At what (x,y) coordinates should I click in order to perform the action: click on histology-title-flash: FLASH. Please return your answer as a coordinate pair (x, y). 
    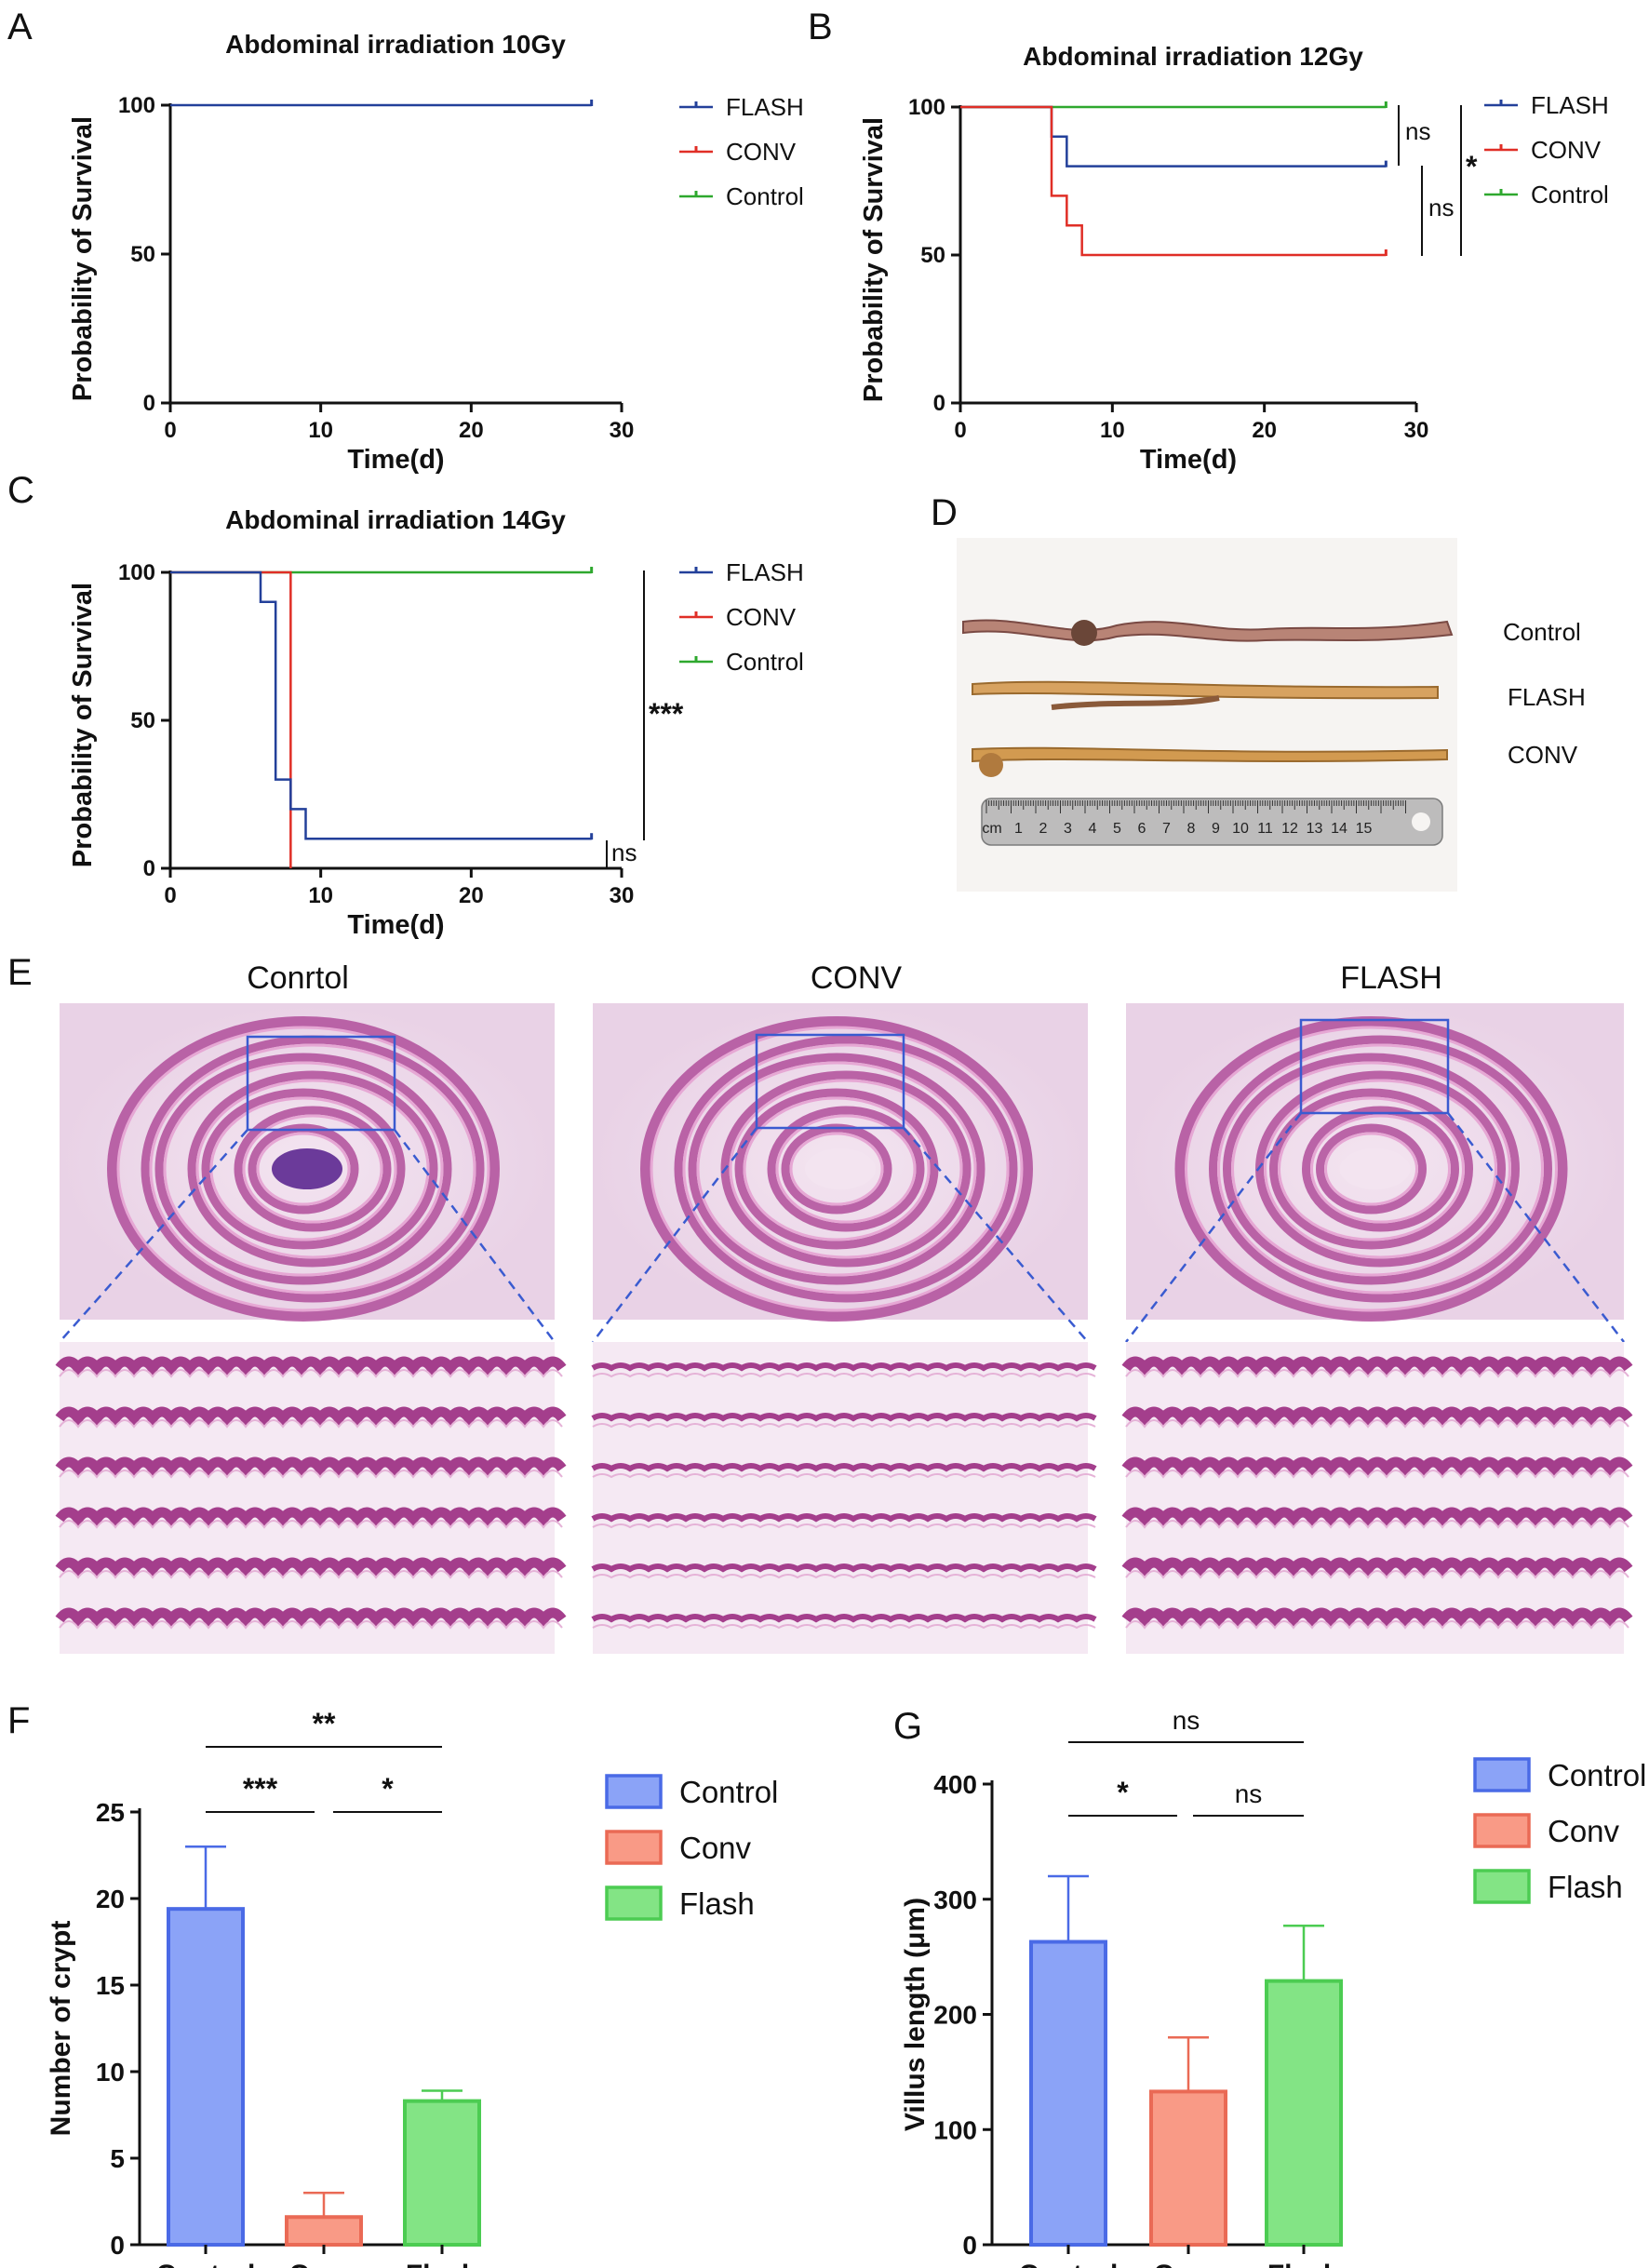
    Looking at the image, I should click on (1391, 978).